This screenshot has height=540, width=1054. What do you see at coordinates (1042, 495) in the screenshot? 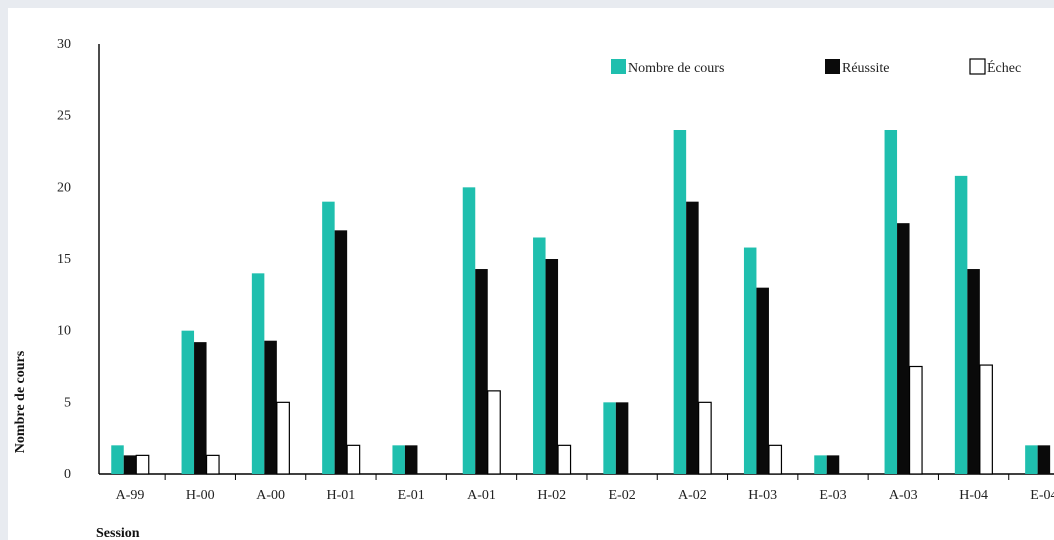
I see `x-tick-label: E-04` at bounding box center [1042, 495].